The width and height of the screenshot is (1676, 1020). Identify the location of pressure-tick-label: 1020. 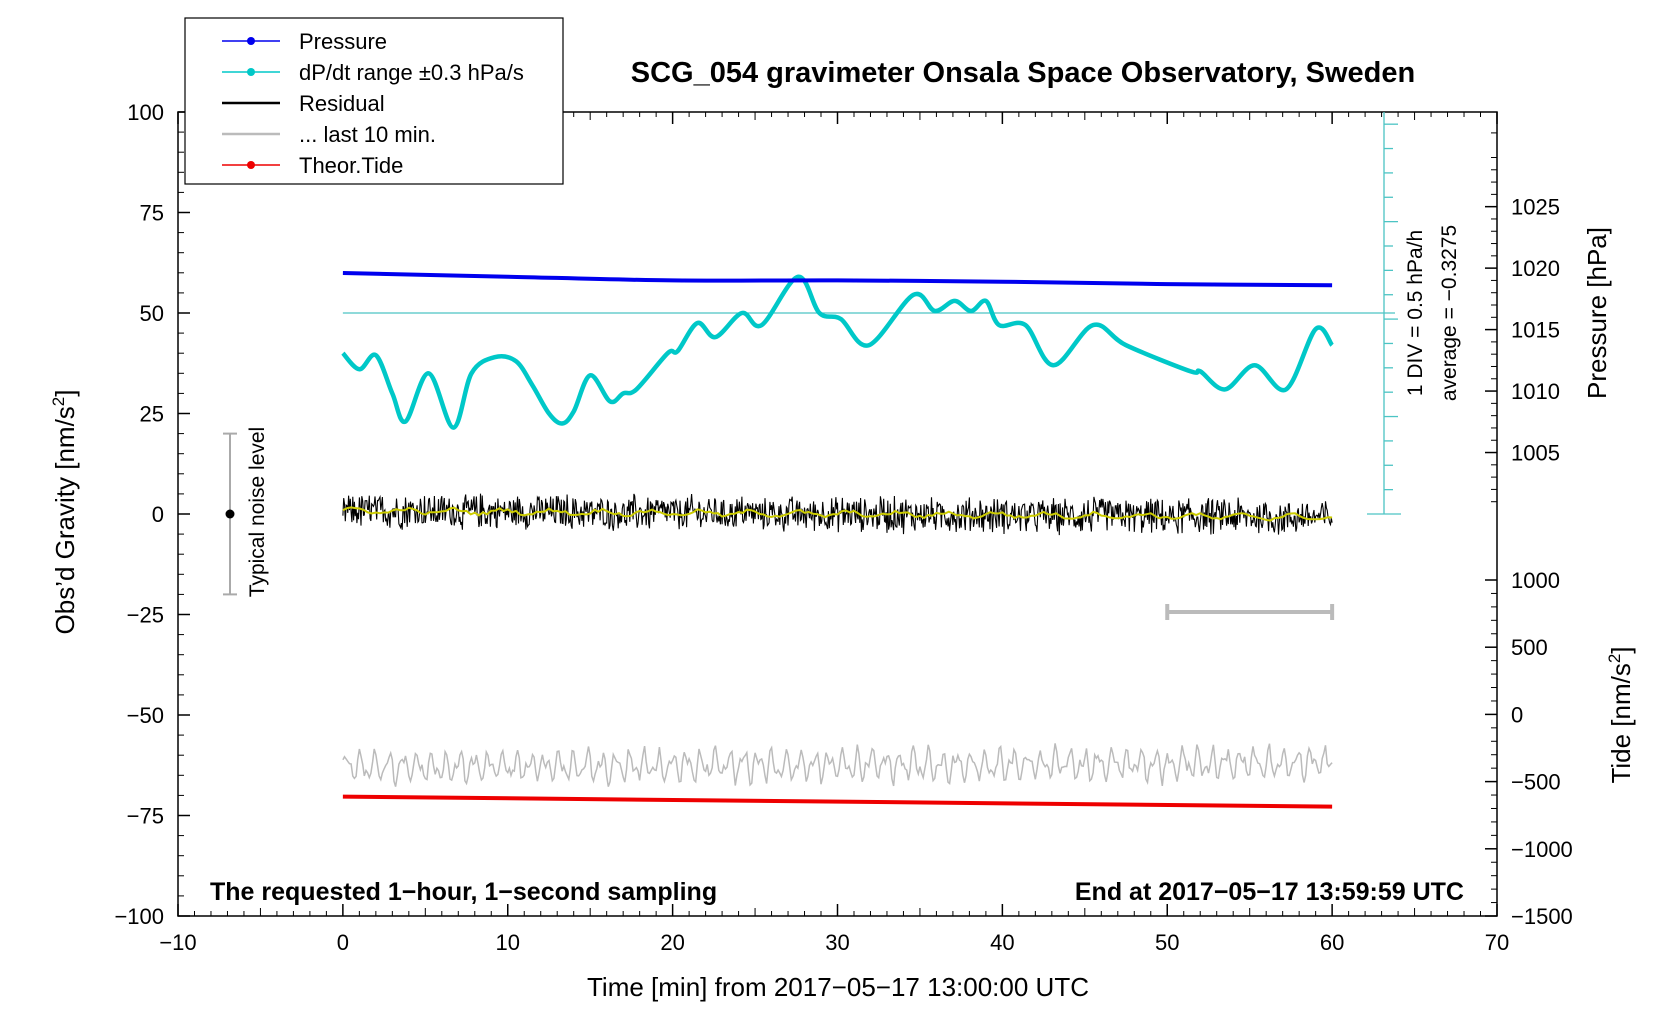
(1535, 268).